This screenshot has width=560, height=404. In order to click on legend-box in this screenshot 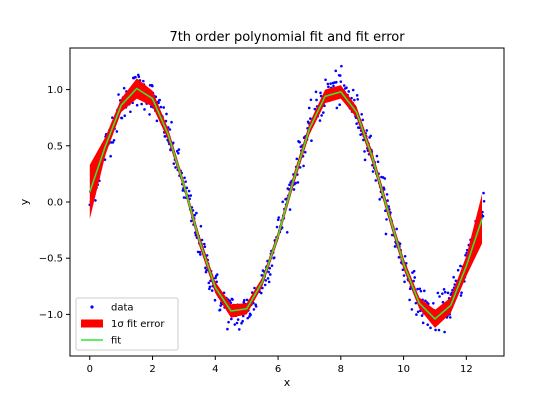, I will do `click(127, 324)`.